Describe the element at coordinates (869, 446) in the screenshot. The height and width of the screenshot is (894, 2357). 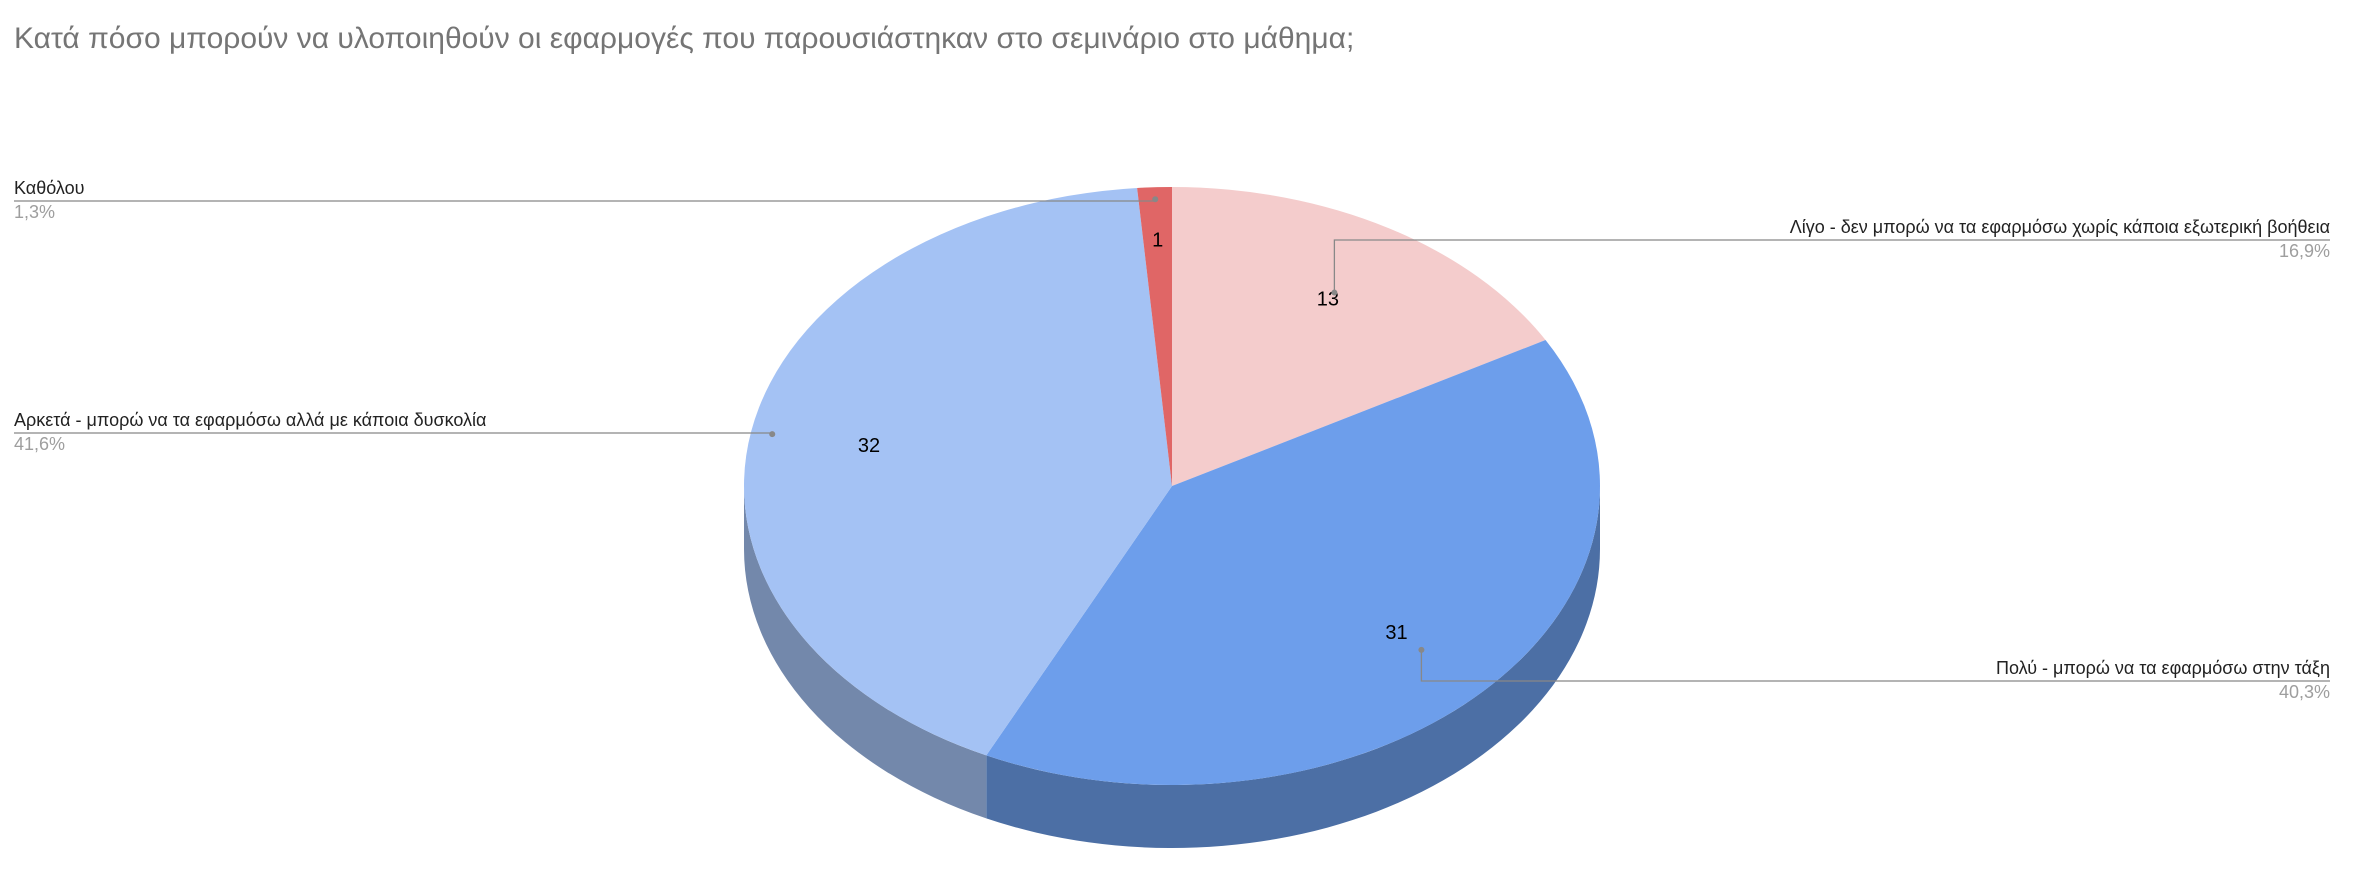
I see `value-label: 32` at that location.